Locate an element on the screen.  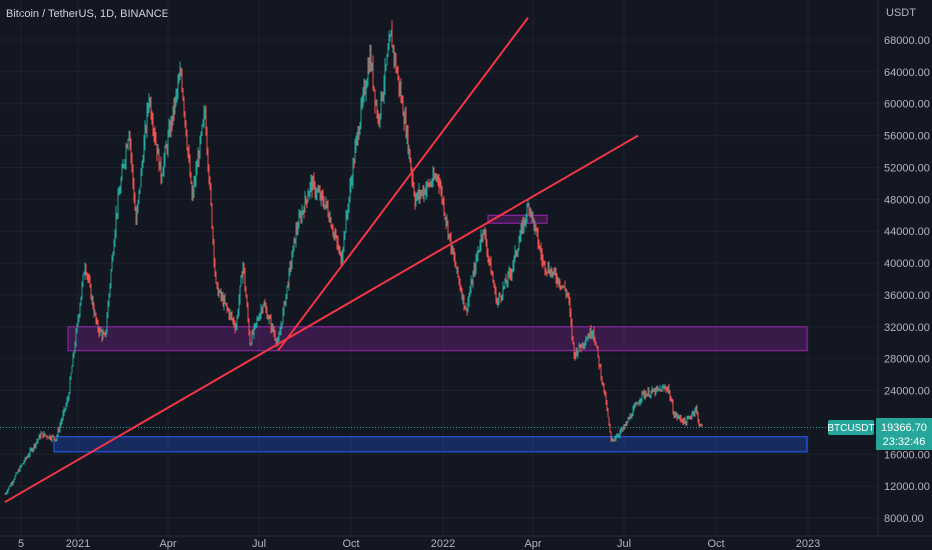
price-tick-label: 28000.00 is located at coordinates (907, 360).